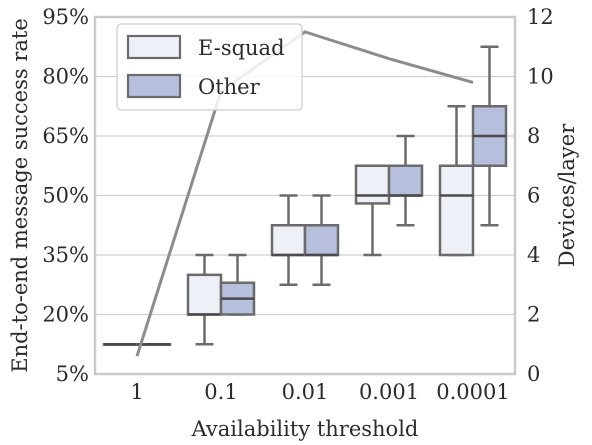 The image size is (592, 445). Describe the element at coordinates (65, 17) in the screenshot. I see `left-tick-label: 95%` at that location.